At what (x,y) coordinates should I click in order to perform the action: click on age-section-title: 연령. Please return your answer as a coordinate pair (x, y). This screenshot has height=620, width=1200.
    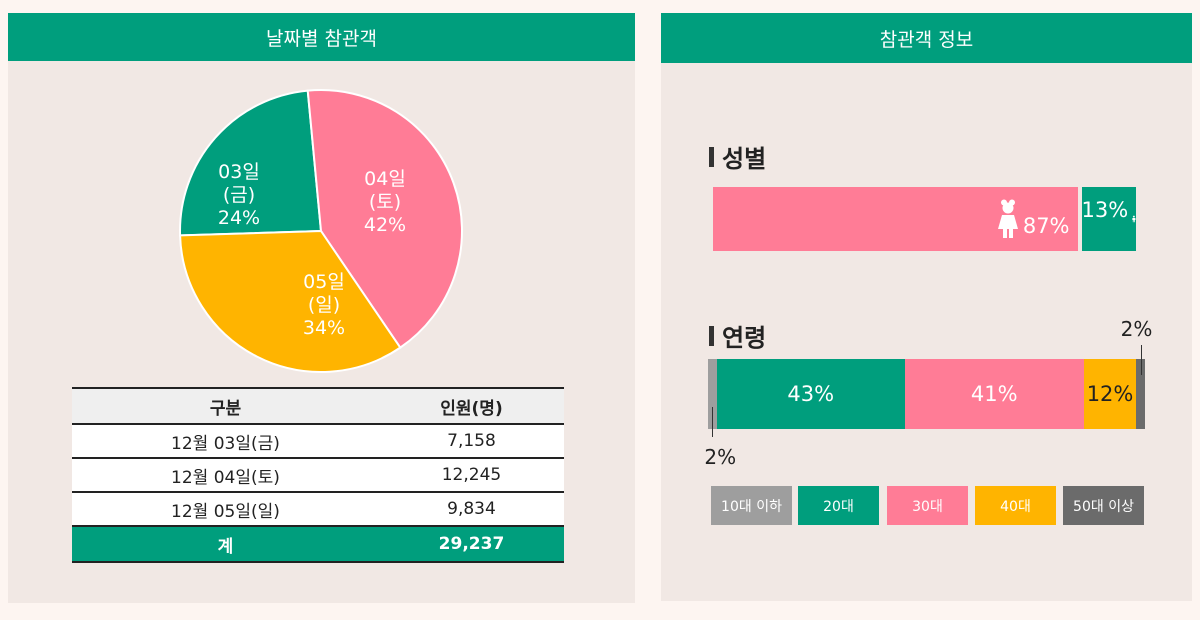
    Looking at the image, I should click on (737, 335).